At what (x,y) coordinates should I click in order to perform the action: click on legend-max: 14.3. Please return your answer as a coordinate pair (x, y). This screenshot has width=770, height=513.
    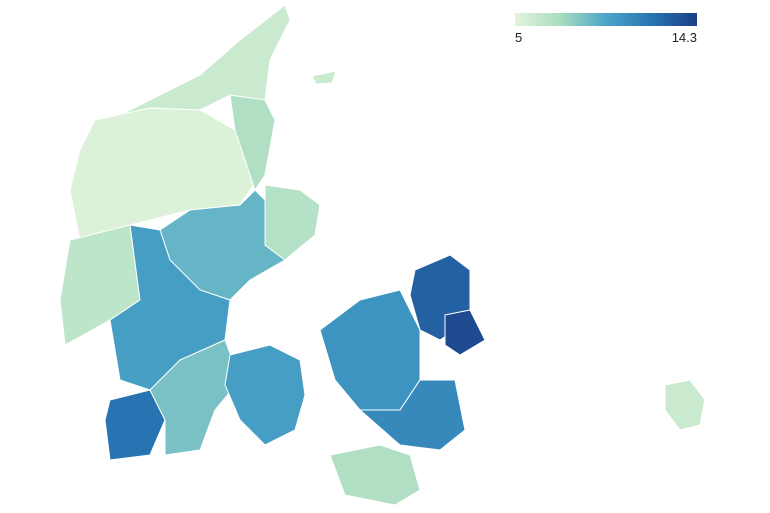
    Looking at the image, I should click on (684, 37).